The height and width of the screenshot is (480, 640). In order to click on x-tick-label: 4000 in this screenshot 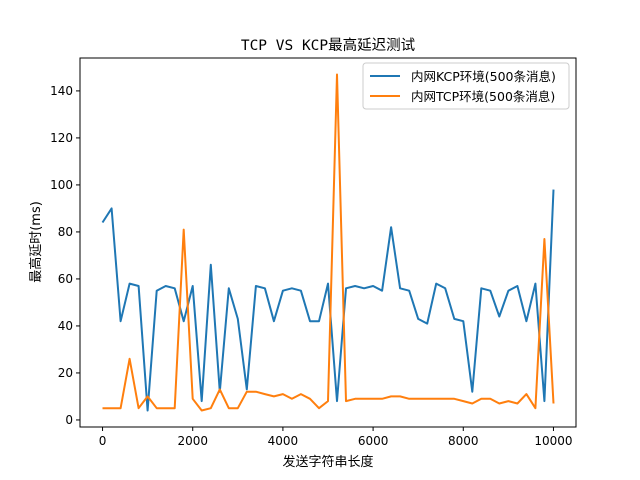, I will do `click(283, 441)`.